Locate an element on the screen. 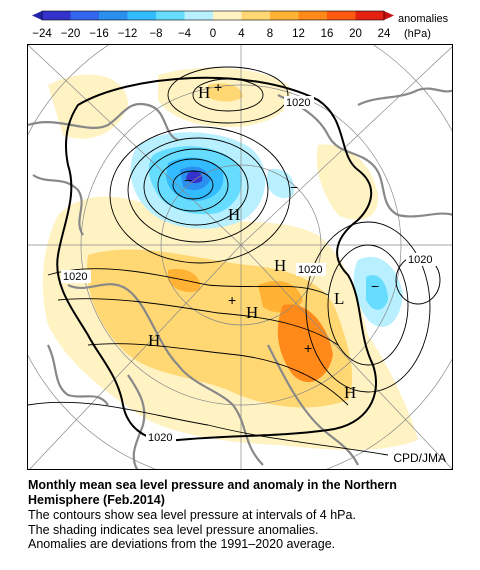 The width and height of the screenshot is (480, 570). colorbar-tick-label: 8 is located at coordinates (270, 34).